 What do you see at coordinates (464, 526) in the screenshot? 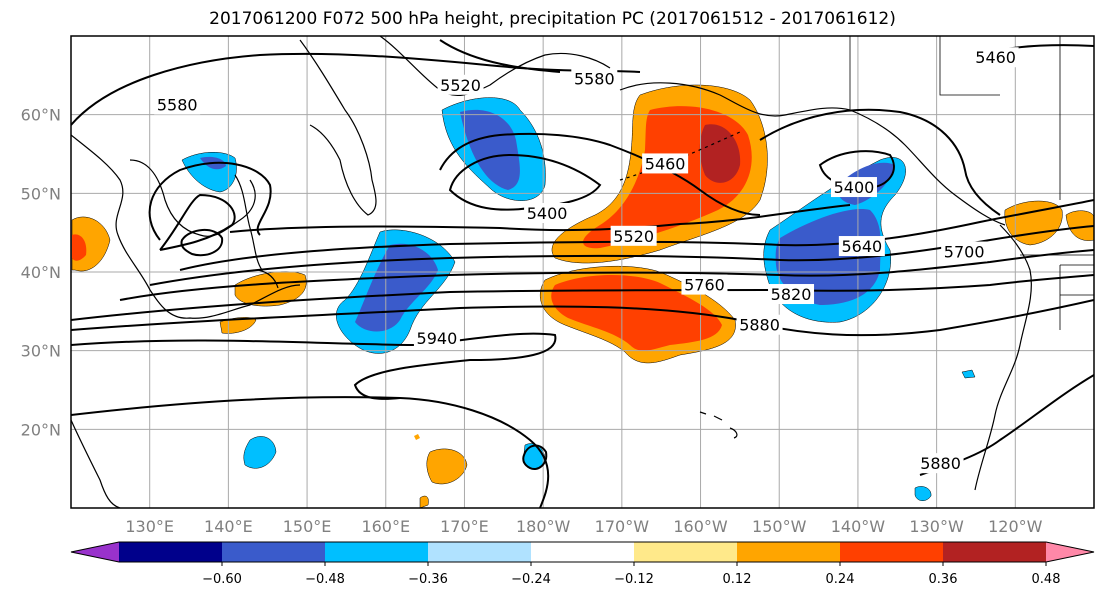
I see `longitude-label: 170°E` at bounding box center [464, 526].